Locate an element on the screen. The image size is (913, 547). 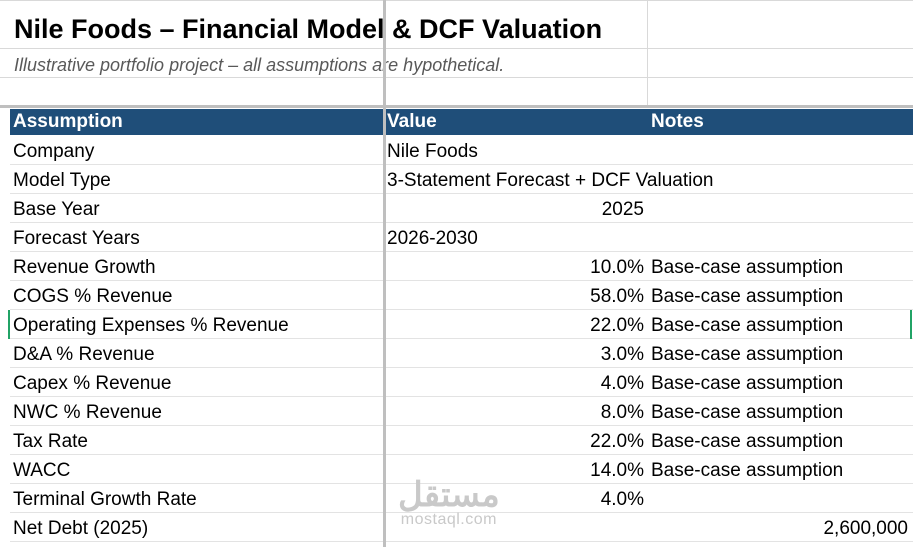
cell-label: Revenue Growth is located at coordinates (84, 267).